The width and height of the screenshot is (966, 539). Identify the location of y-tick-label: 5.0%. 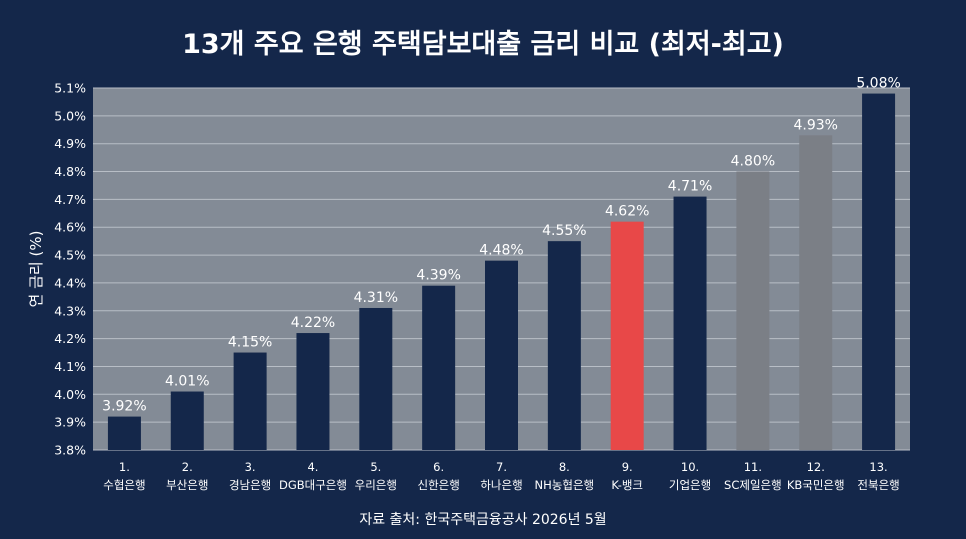
(70, 115).